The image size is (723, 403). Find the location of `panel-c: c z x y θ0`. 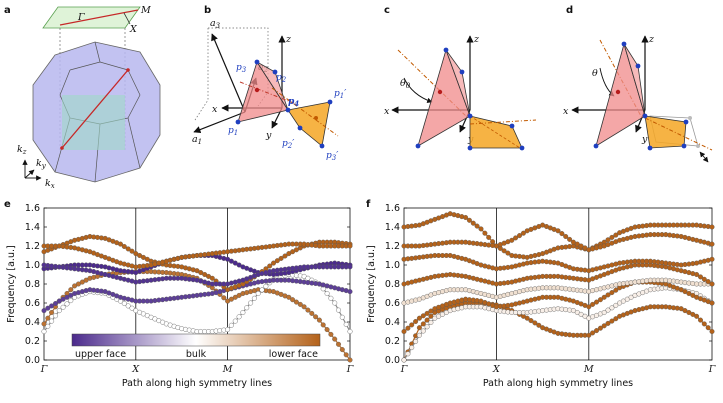

panel-c: c z x y θ0 is located at coordinates (460, 78).